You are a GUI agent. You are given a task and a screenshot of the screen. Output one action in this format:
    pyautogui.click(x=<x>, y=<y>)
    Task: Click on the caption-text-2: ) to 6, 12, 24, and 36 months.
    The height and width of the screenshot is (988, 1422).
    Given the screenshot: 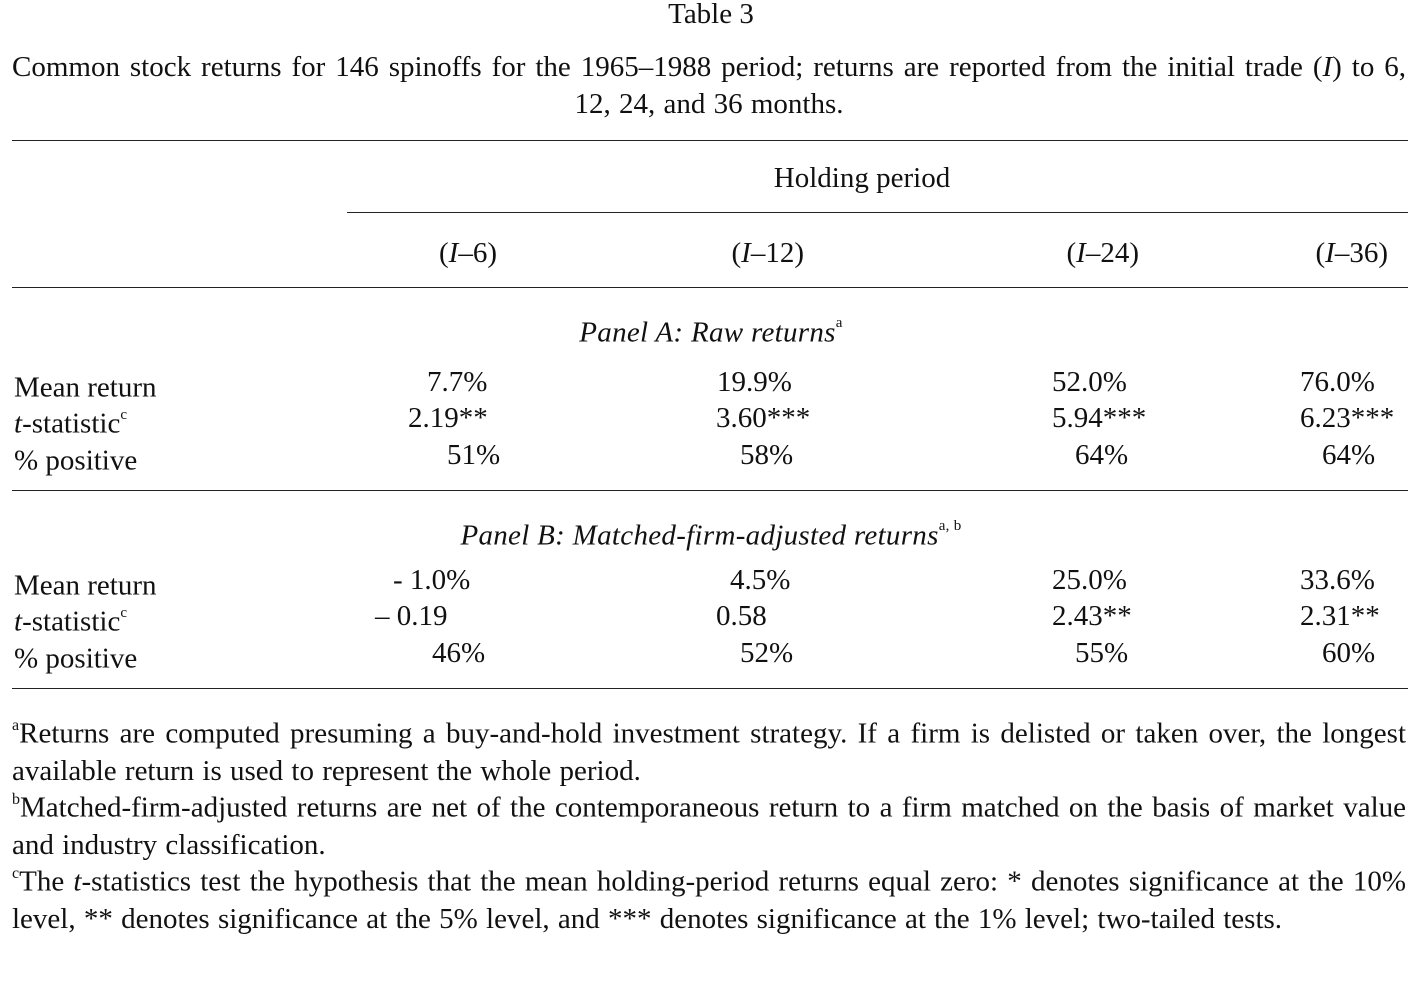 What is the action you would take?
    pyautogui.click(x=990, y=85)
    